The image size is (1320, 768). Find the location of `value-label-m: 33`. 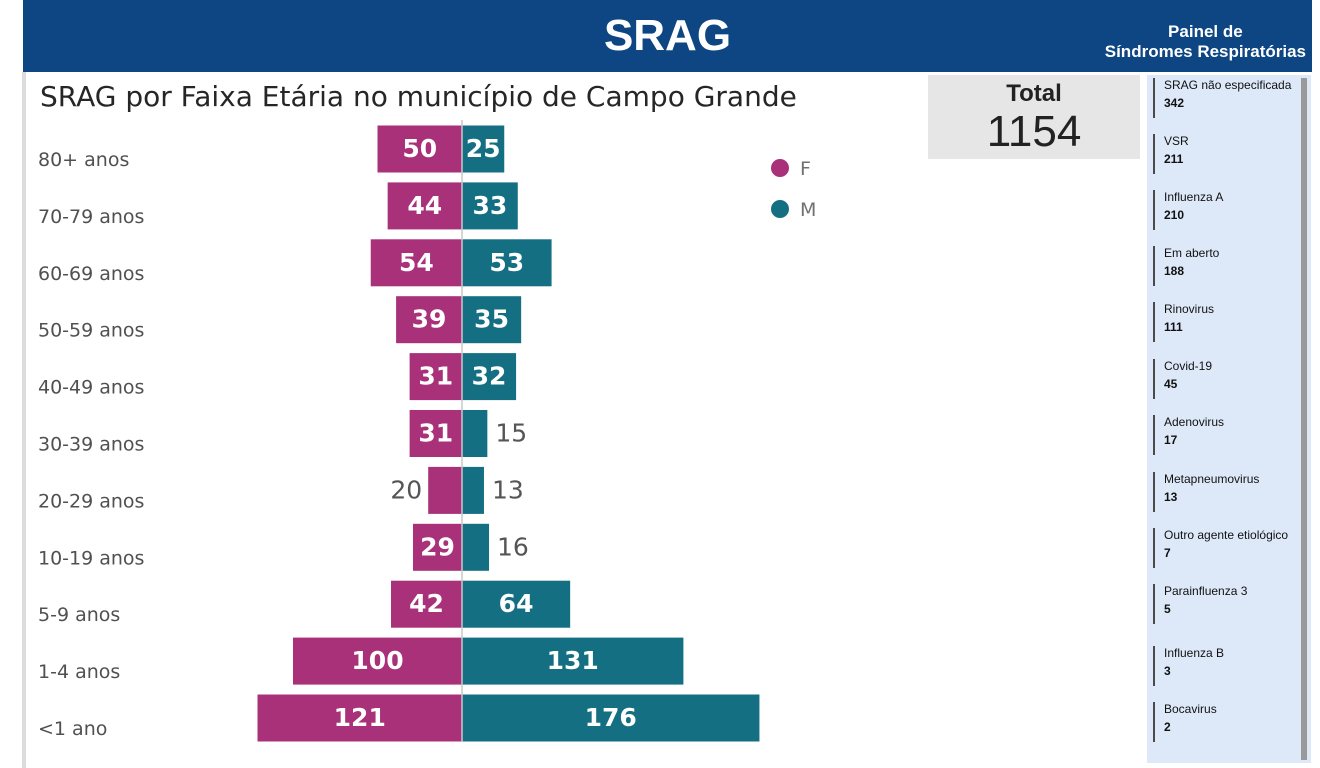

value-label-m: 33 is located at coordinates (489, 205).